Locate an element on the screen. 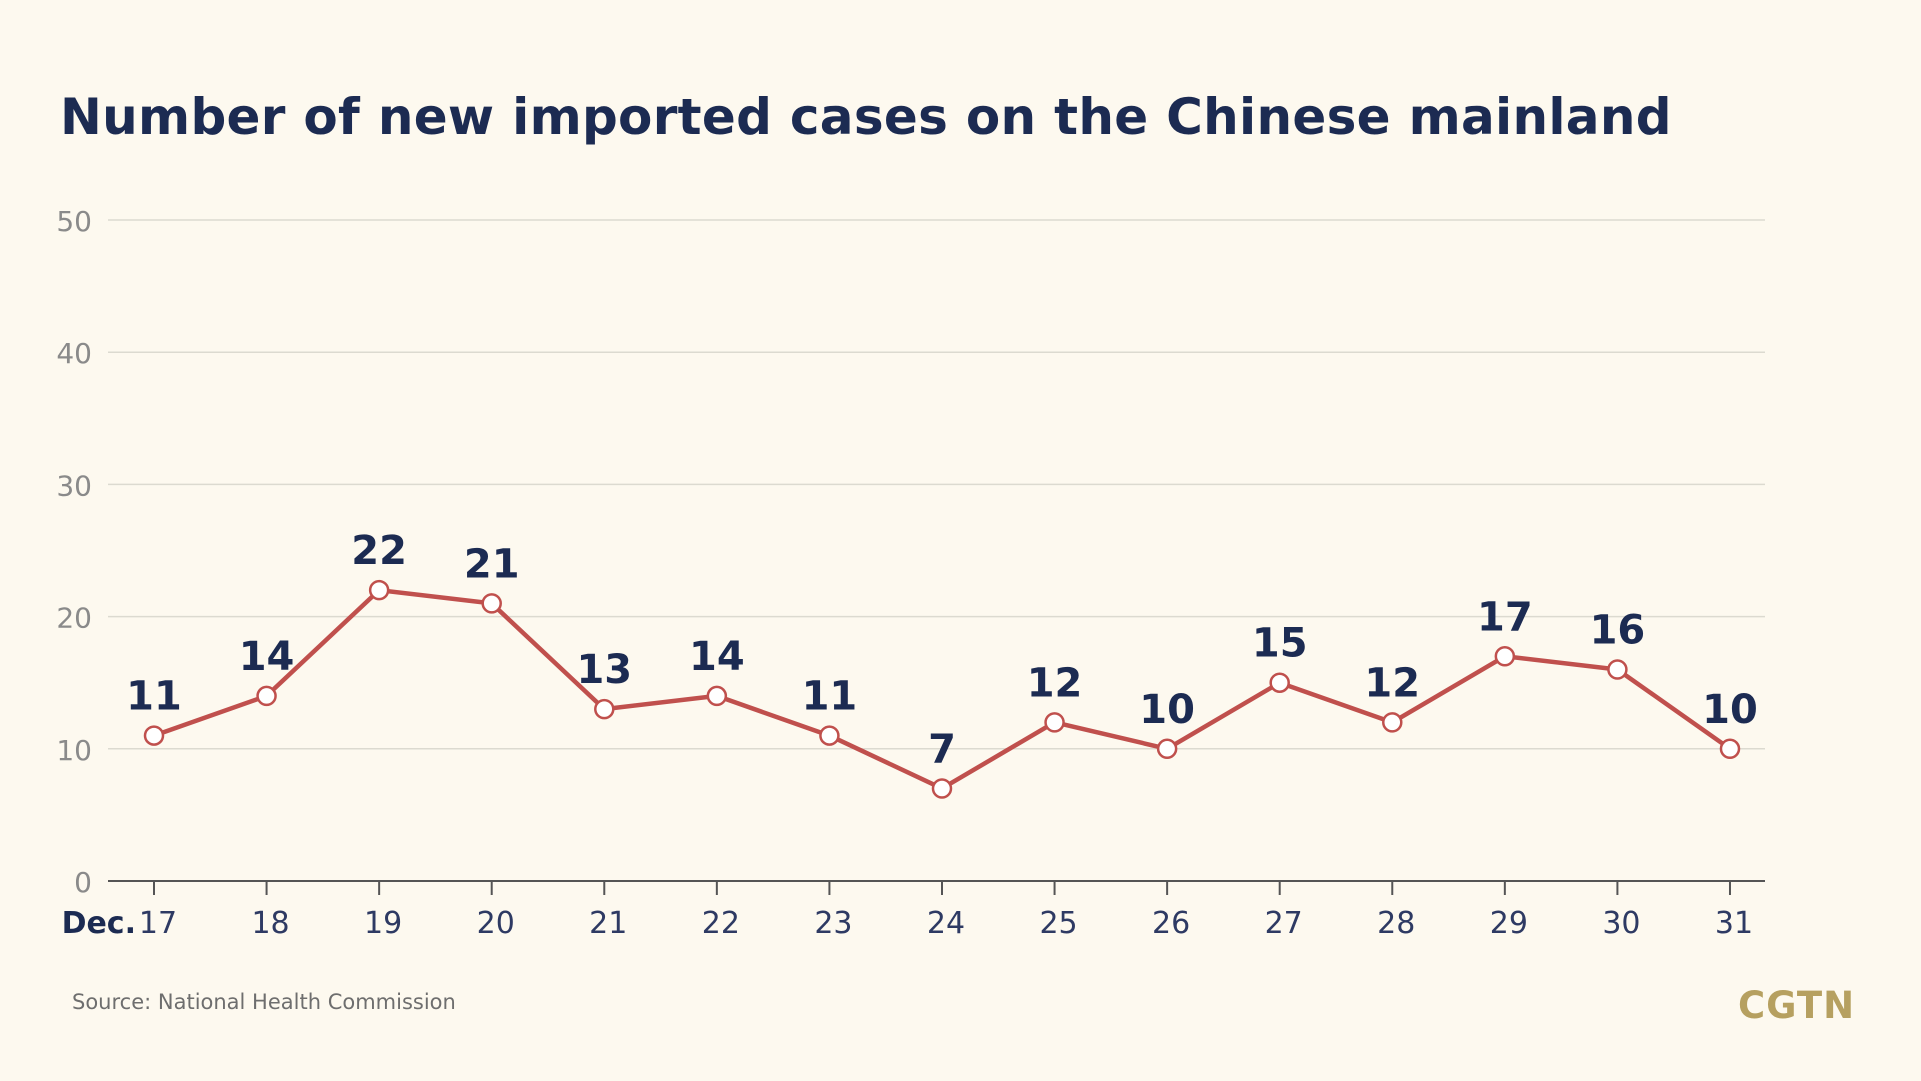 The image size is (1921, 1081). y-tick-label: 50 is located at coordinates (74, 221).